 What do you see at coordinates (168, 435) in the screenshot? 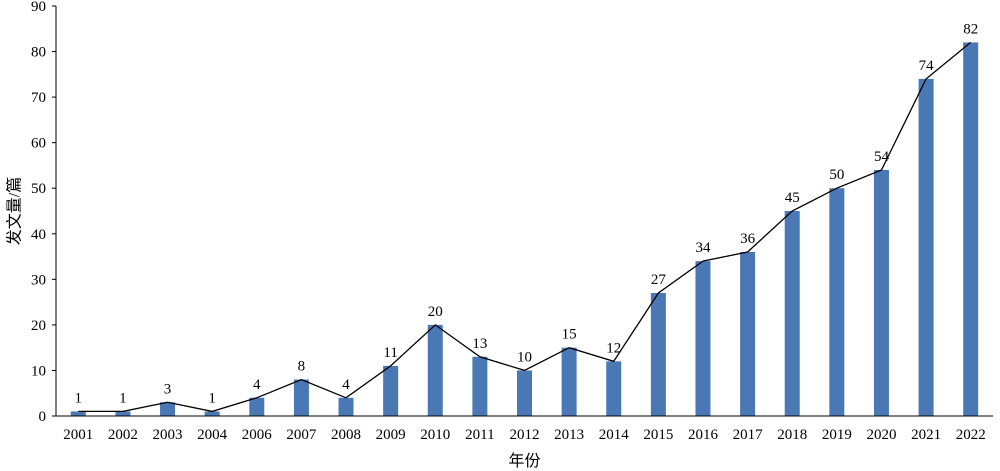
I see `x-tick-label: 2003` at bounding box center [168, 435].